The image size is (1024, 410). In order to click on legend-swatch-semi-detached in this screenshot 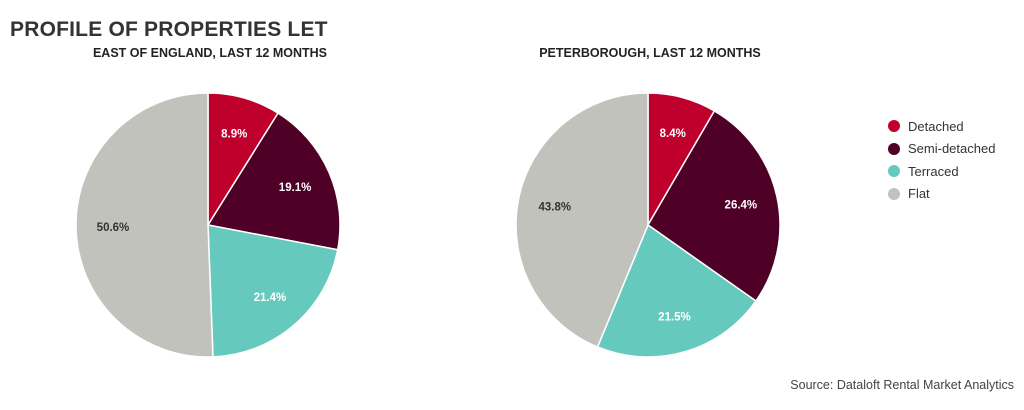, I will do `click(894, 148)`.